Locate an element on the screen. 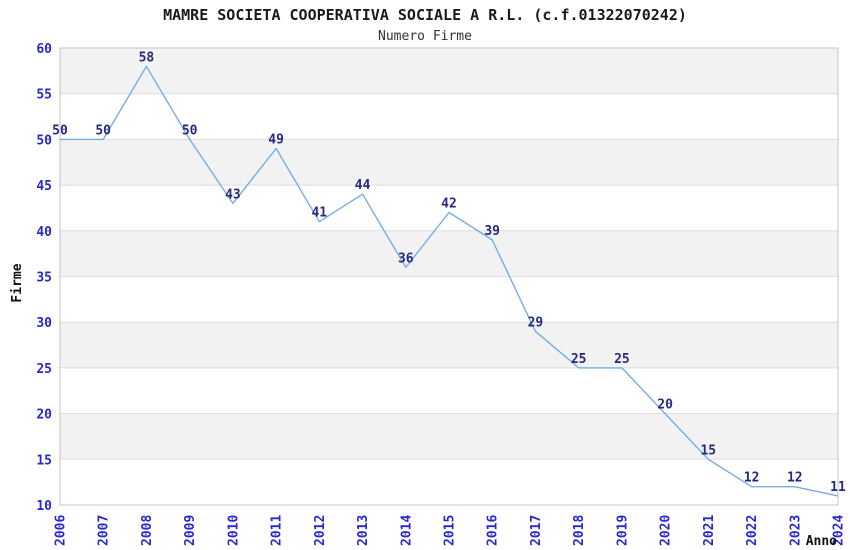 Image resolution: width=850 pixels, height=550 pixels. y-tick-label: 45 is located at coordinates (44, 186).